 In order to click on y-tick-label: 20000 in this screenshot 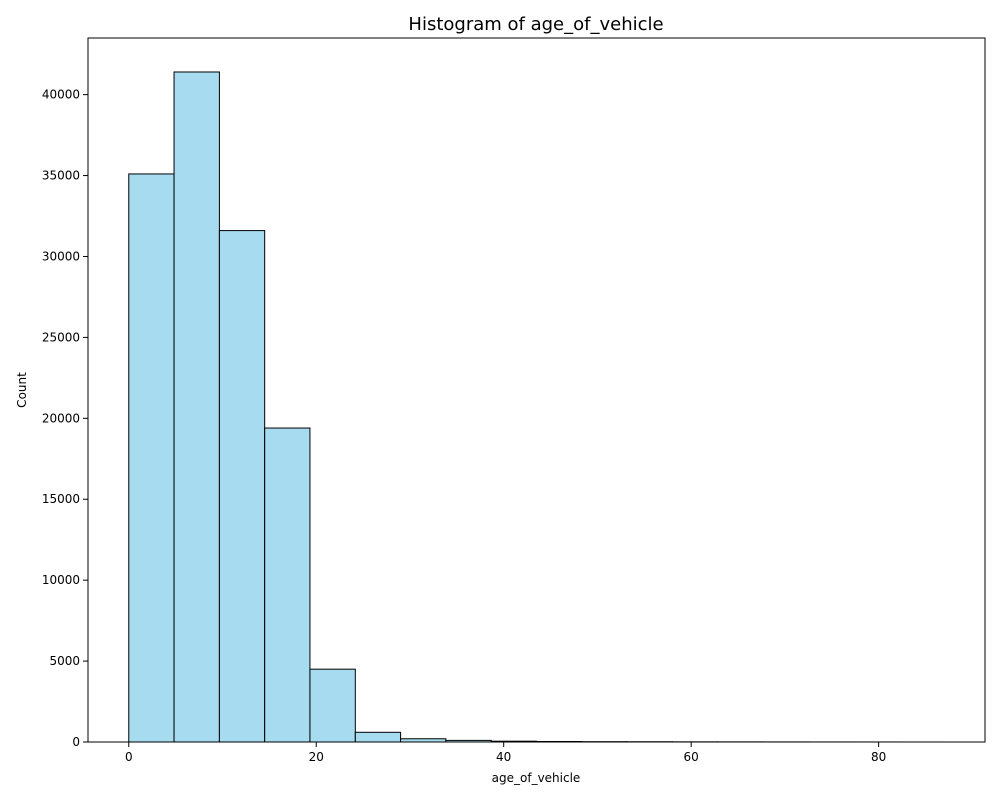, I will do `click(61, 418)`.